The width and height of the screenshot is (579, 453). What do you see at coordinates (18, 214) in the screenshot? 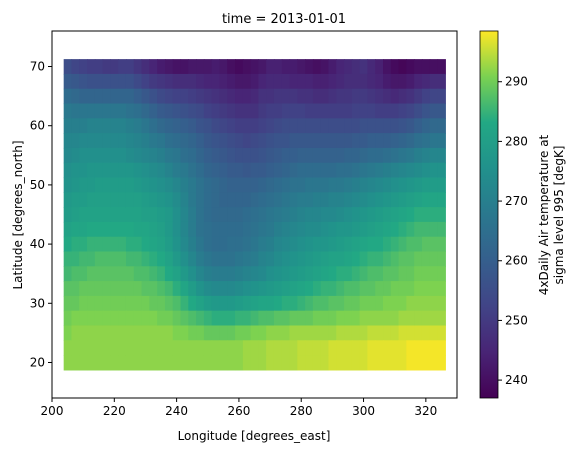
I see `y-axis-label: Latitude [degrees_north]` at bounding box center [18, 214].